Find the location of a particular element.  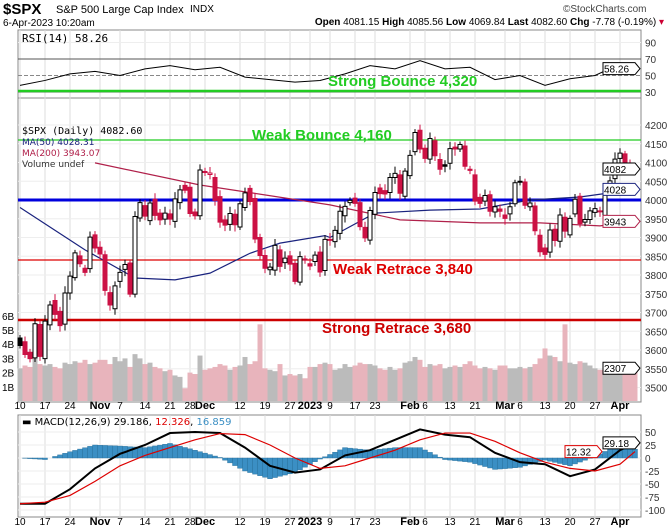

rsi-title: RSI(14) 58.26 is located at coordinates (65, 38).